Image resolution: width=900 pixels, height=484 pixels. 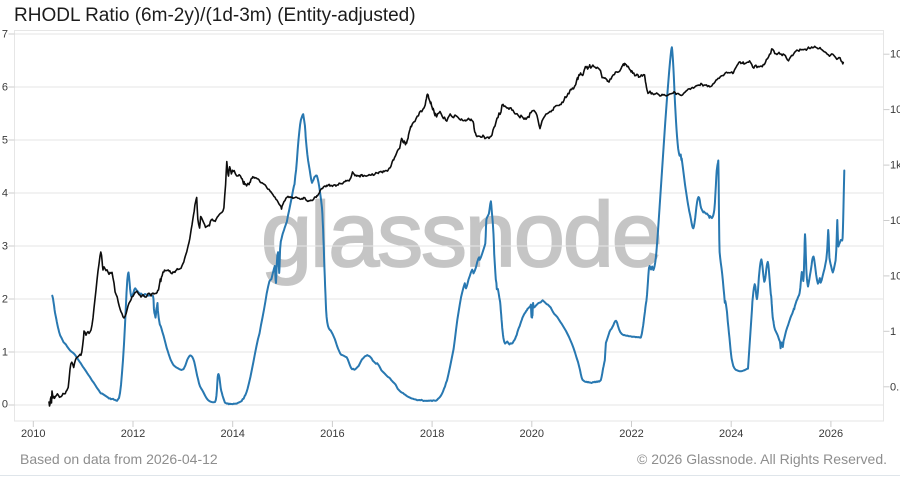 I want to click on svg-text: 2022, so click(x=631, y=434).